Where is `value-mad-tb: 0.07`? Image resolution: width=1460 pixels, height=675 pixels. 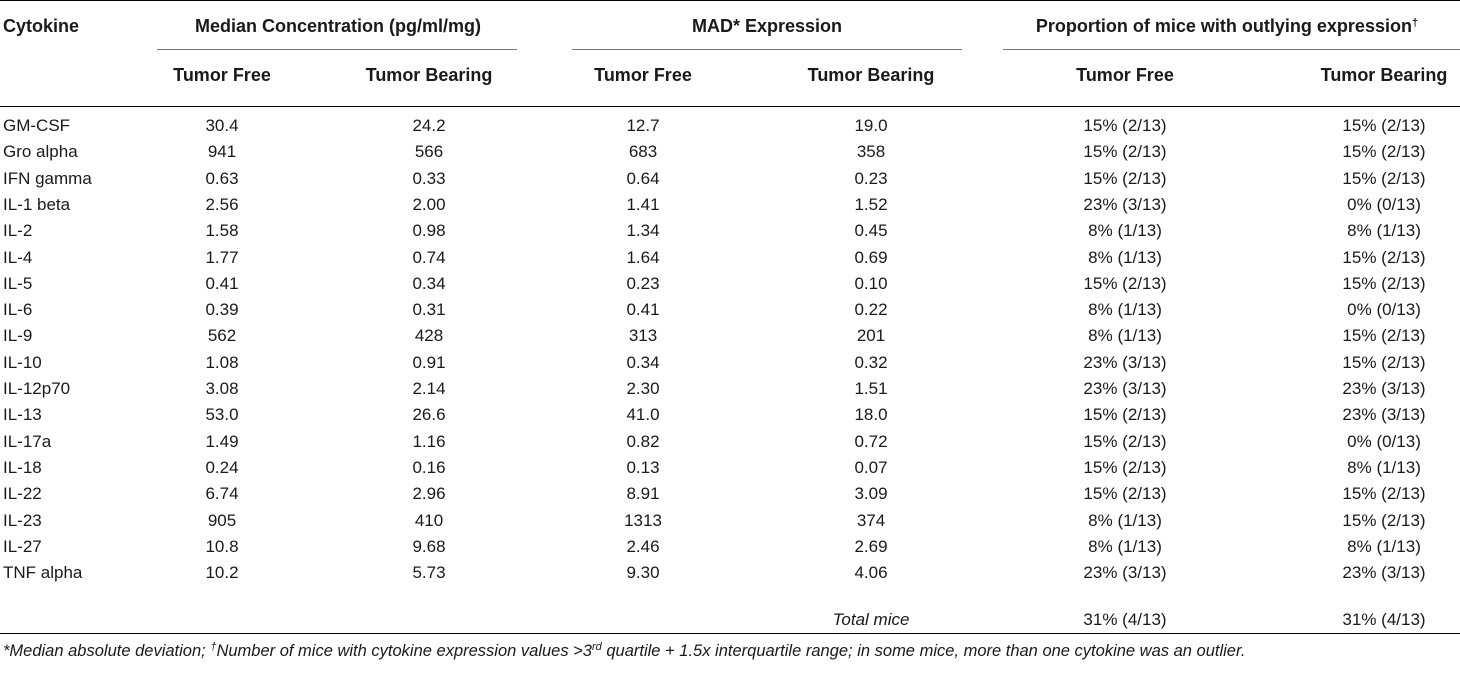
value-mad-tb: 0.07 is located at coordinates (871, 467).